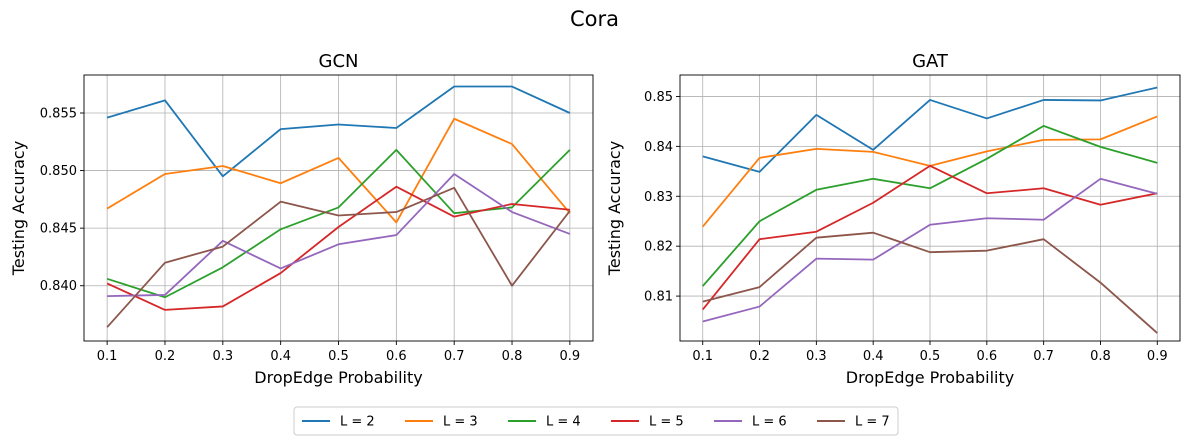 The image size is (1189, 445). What do you see at coordinates (58, 171) in the screenshot?
I see `y-tick-label: 0.850` at bounding box center [58, 171].